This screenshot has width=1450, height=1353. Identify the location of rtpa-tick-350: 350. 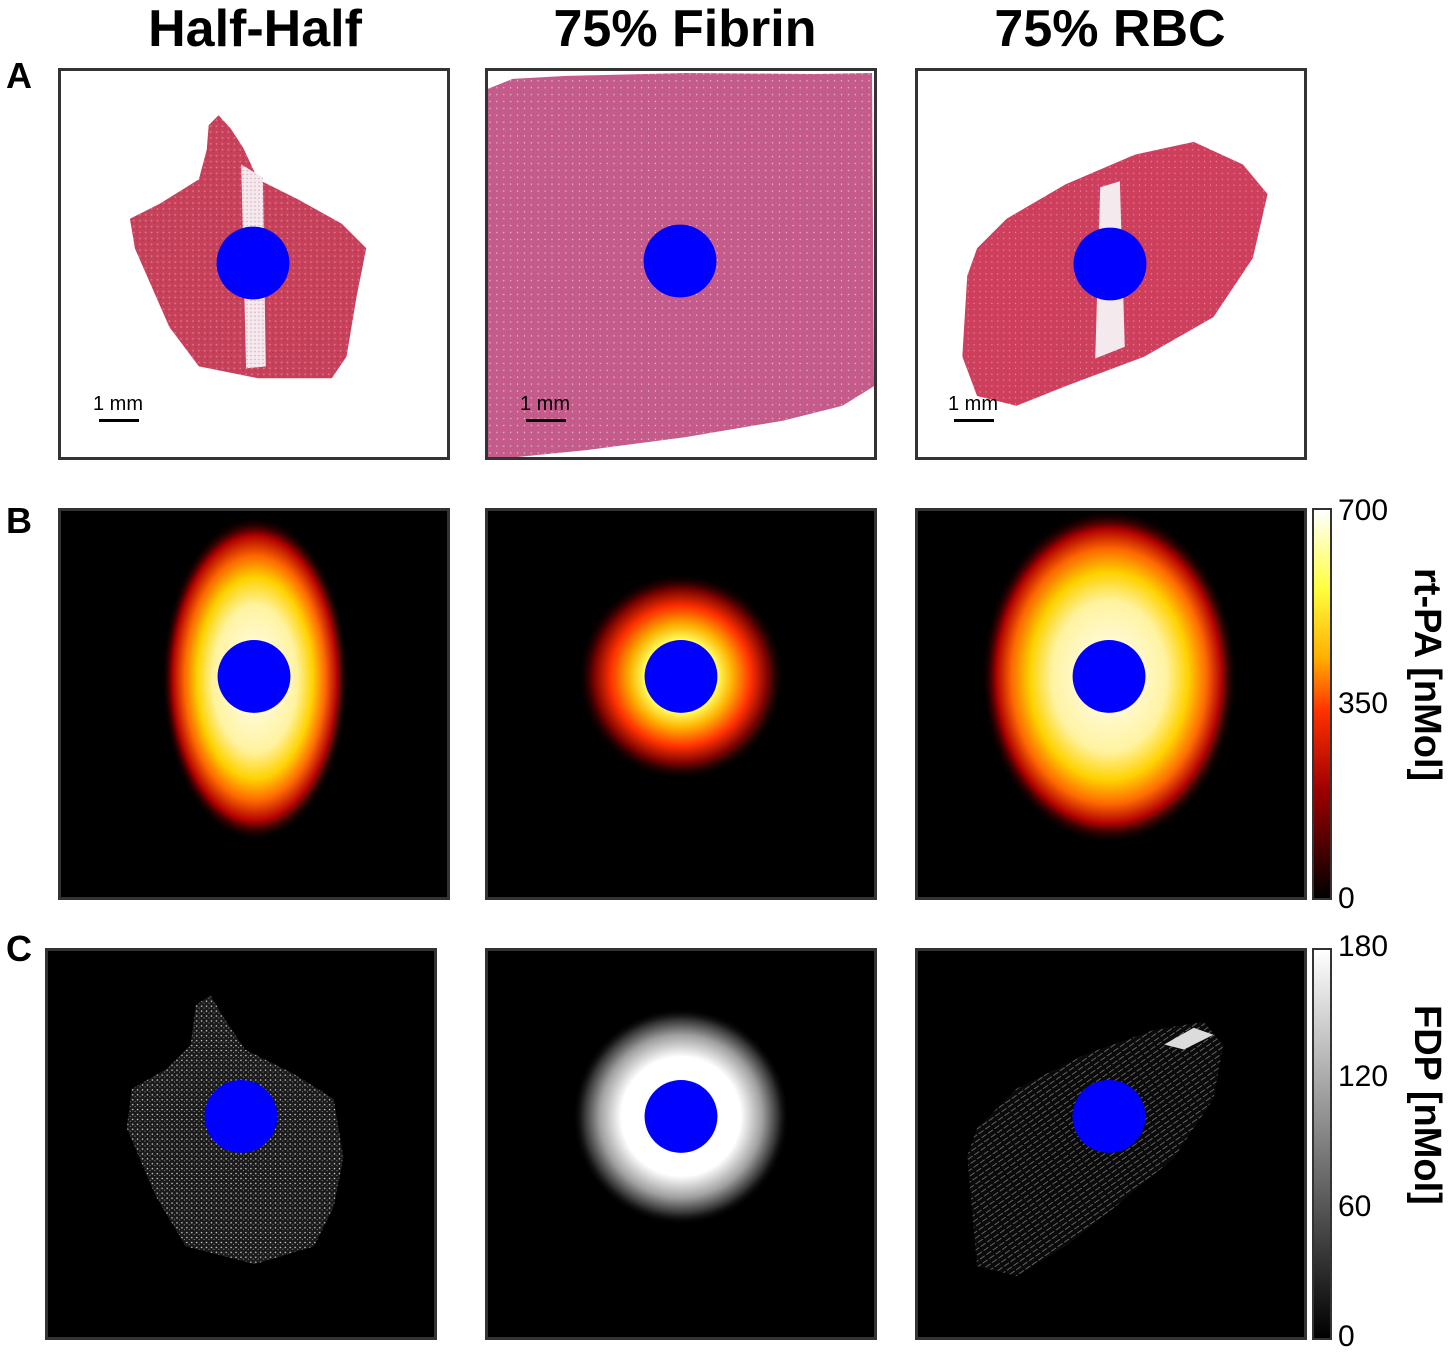
(1363, 703).